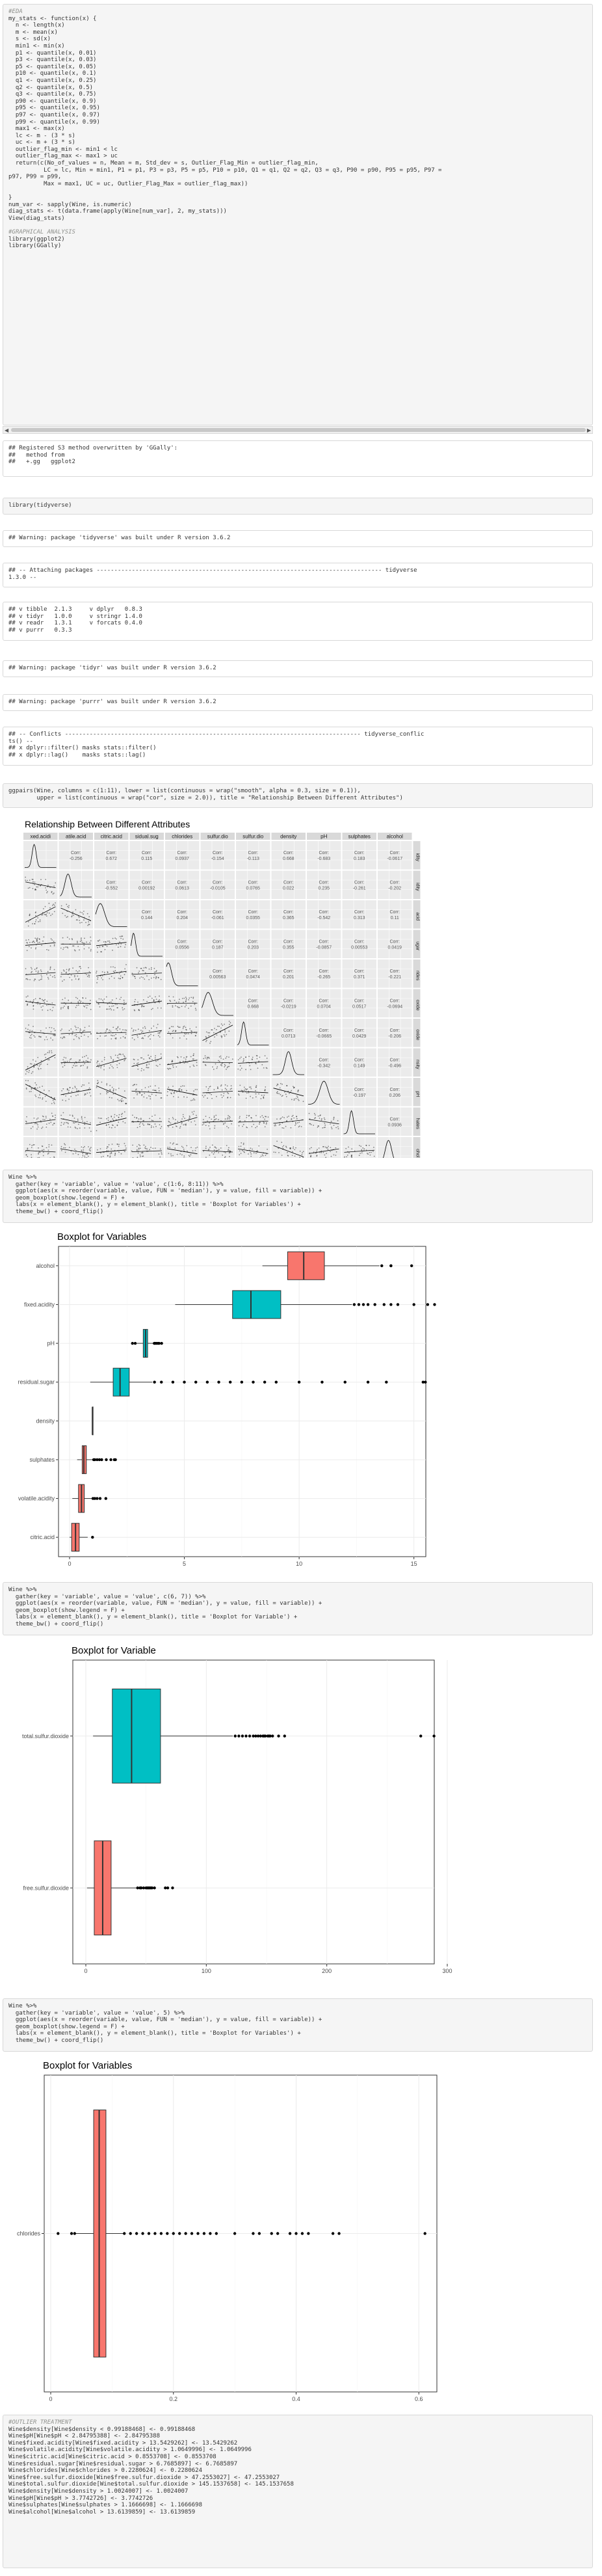 This screenshot has height=2576, width=602. What do you see at coordinates (395, 889) in the screenshot?
I see `corr-value: -0.202` at bounding box center [395, 889].